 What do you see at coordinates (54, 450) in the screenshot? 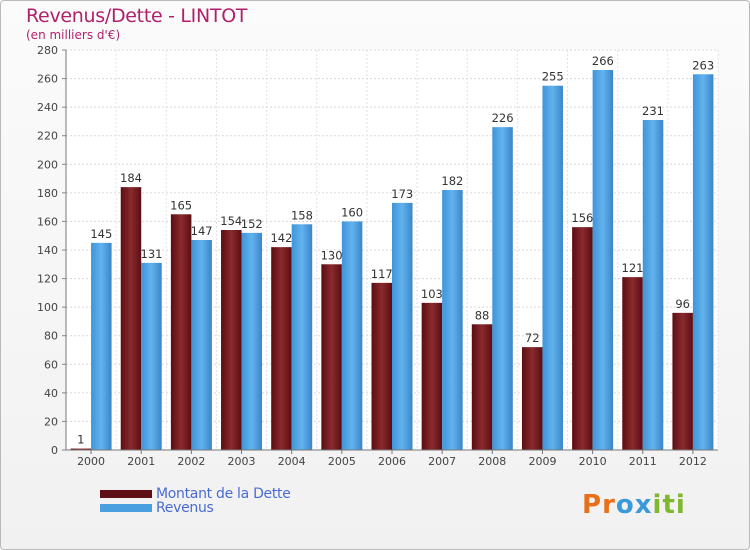
I see `y-tick-label: 0` at bounding box center [54, 450].